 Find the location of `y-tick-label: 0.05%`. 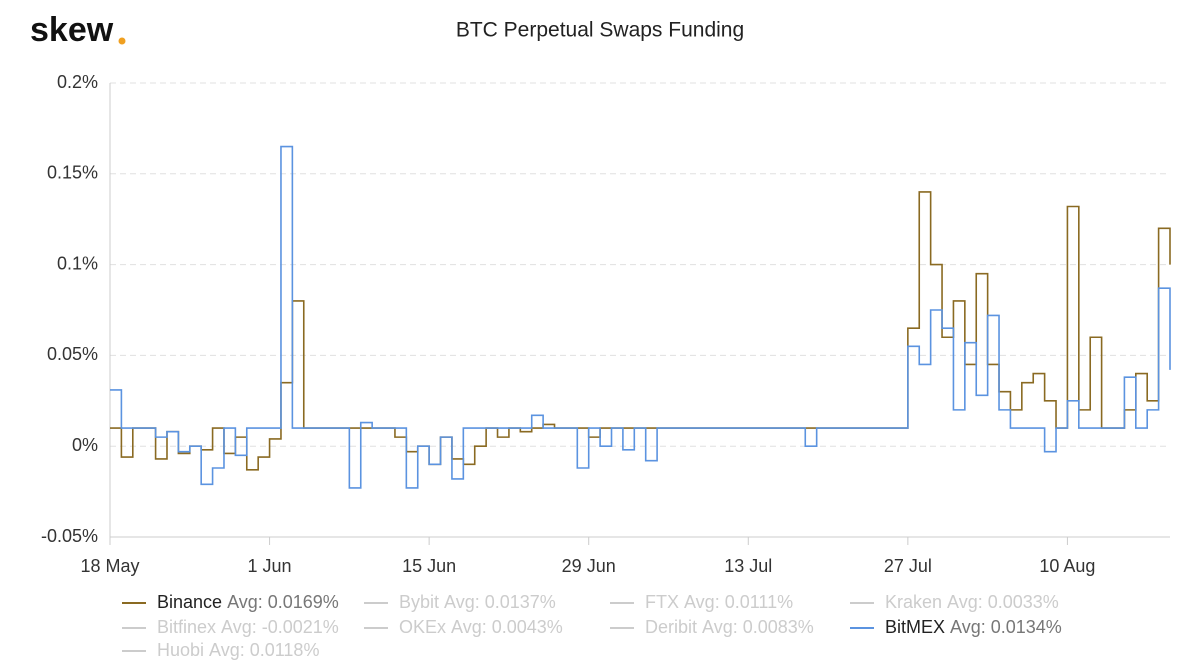

y-tick-label: 0.05% is located at coordinates (72, 354).